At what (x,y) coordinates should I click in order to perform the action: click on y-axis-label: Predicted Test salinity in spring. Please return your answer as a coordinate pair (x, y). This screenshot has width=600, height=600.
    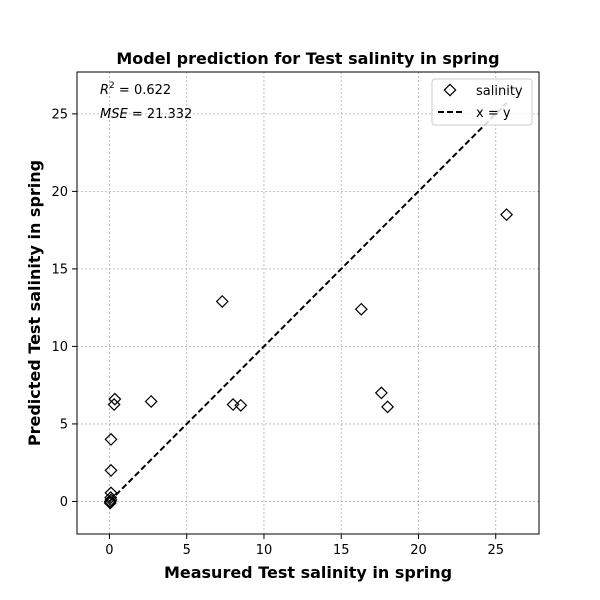
    Looking at the image, I should click on (34, 303).